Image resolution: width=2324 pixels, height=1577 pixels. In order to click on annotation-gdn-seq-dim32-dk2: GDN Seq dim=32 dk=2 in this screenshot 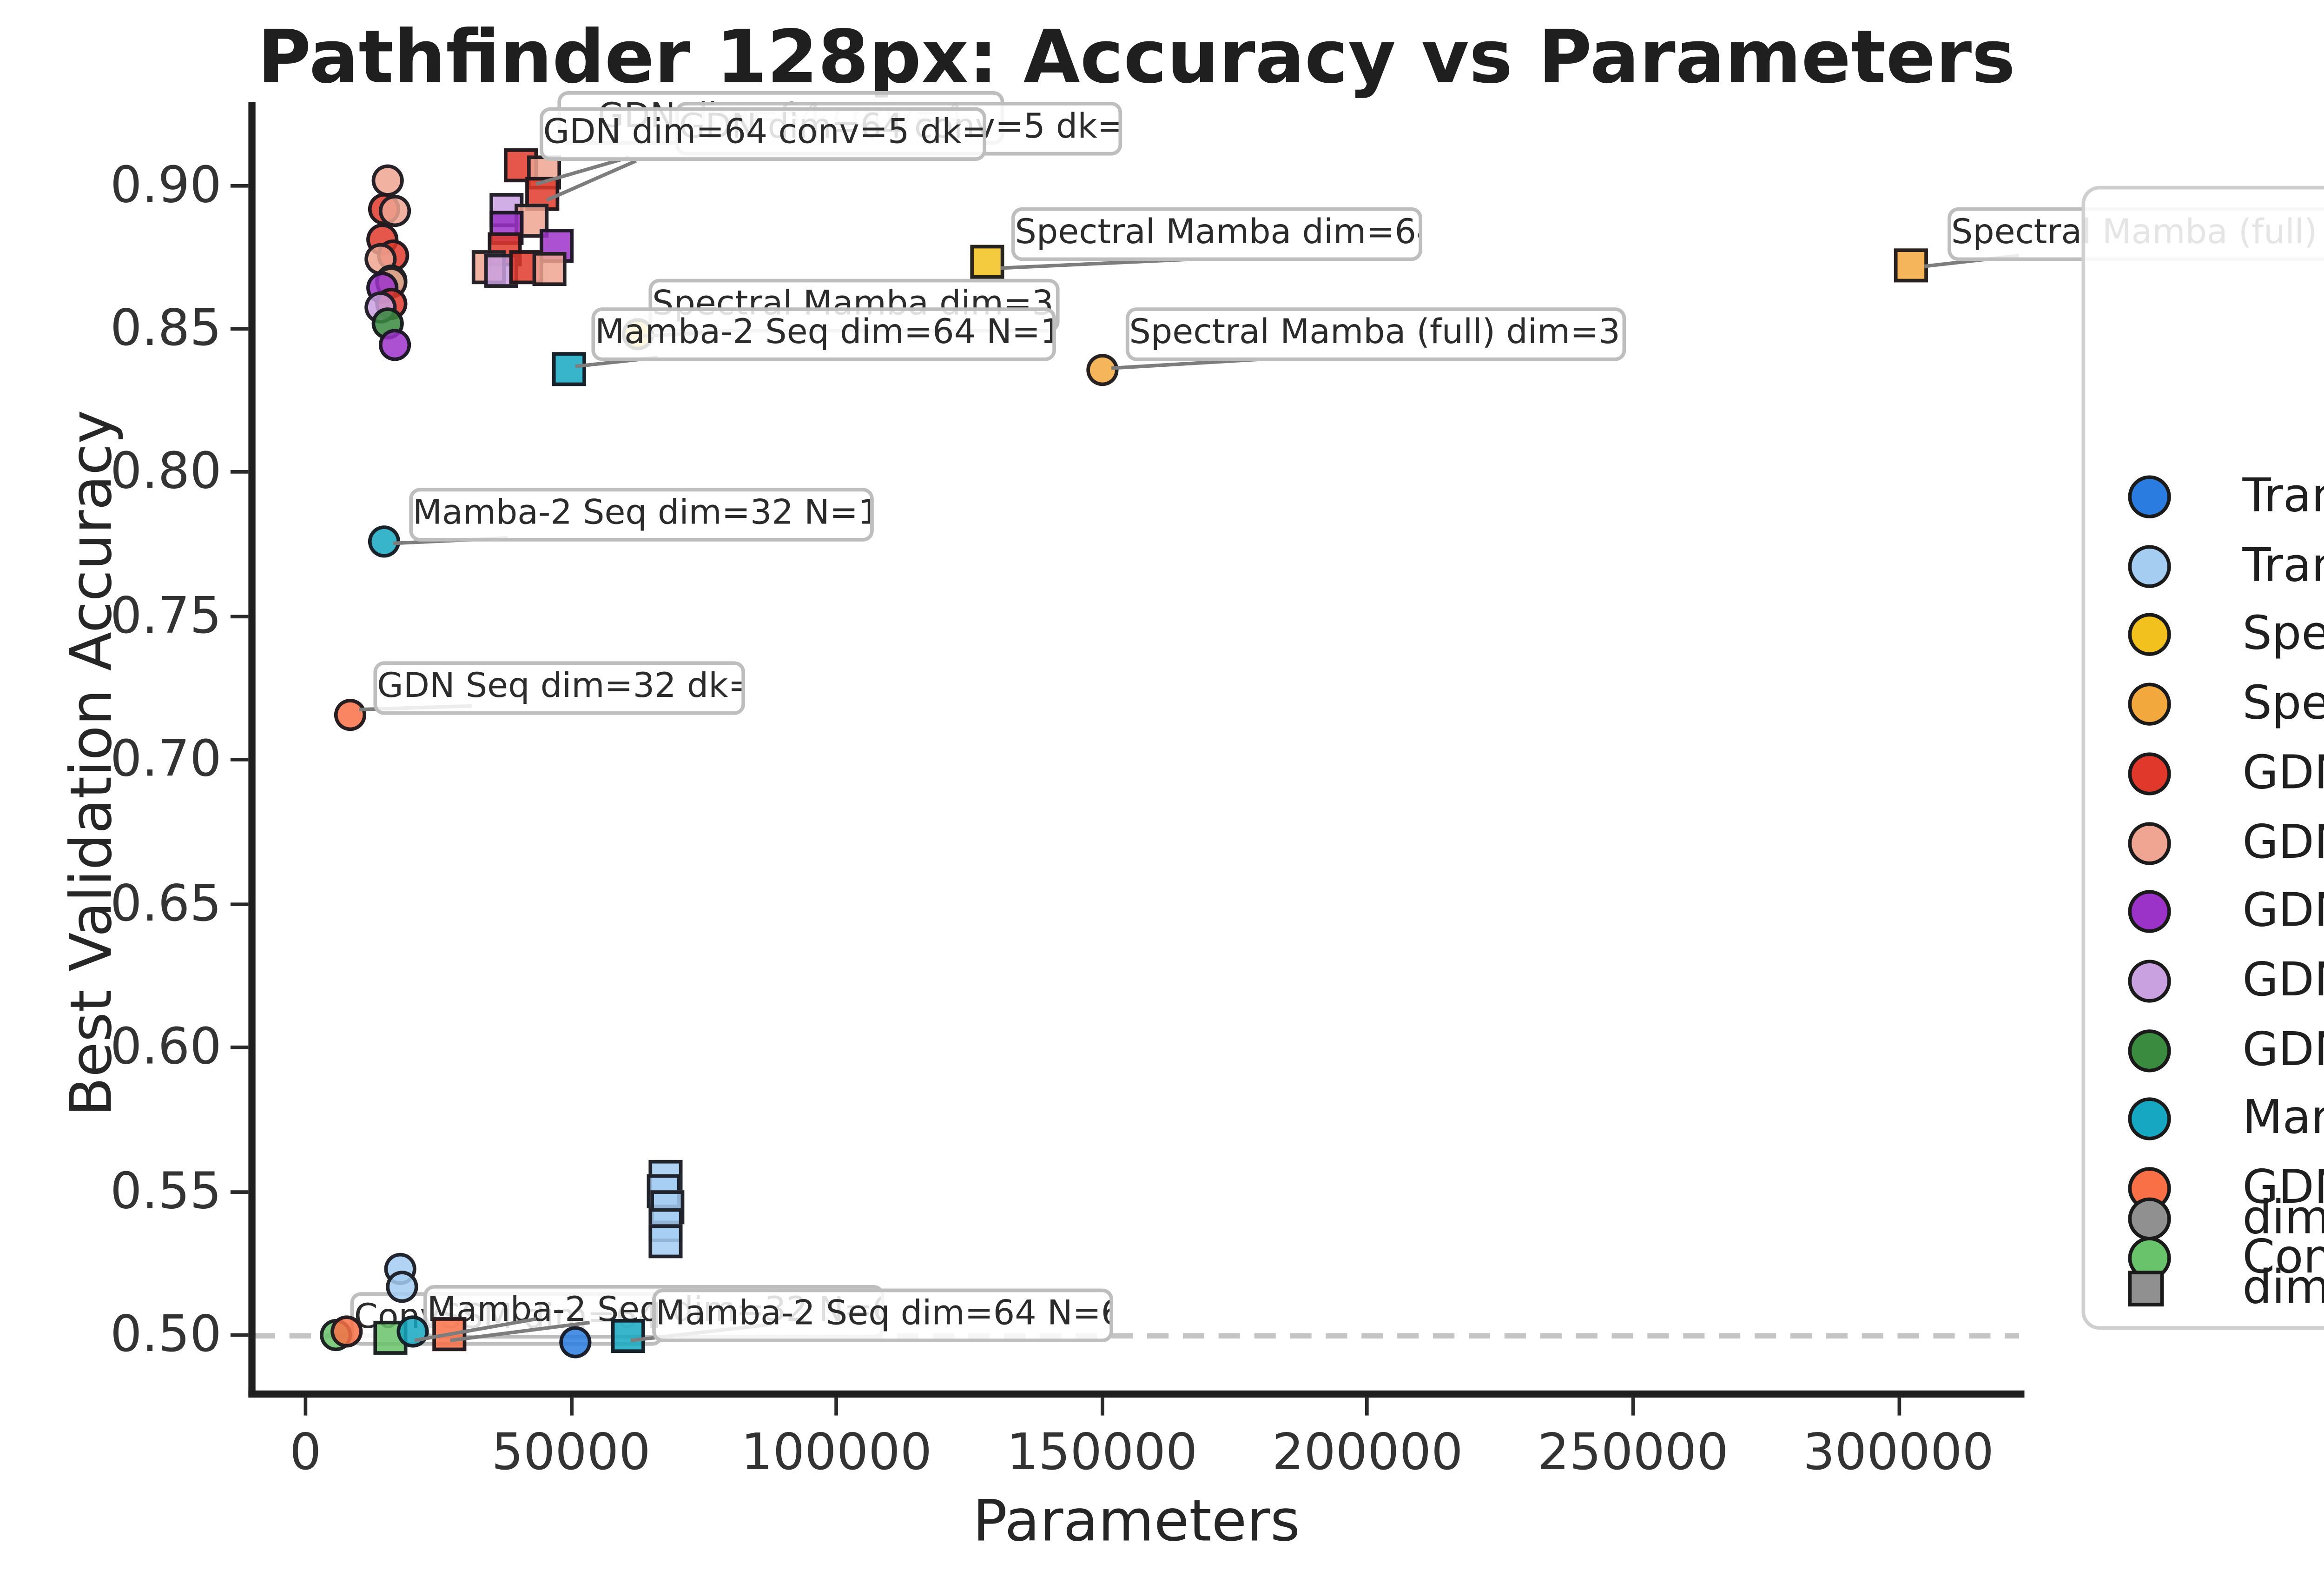, I will do `click(559, 688)`.